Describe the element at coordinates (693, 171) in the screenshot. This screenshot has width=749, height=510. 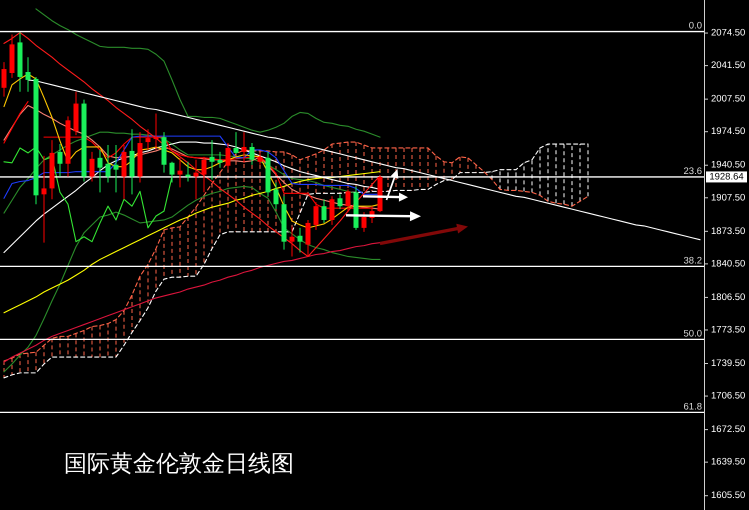
I see `annotation: 23.6` at that location.